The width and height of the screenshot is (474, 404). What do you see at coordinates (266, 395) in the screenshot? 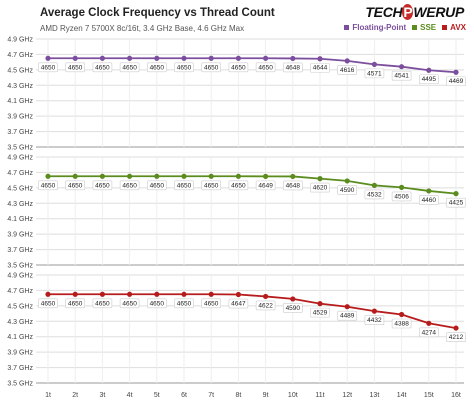
I see `x-tick-label: 9t` at bounding box center [266, 395].